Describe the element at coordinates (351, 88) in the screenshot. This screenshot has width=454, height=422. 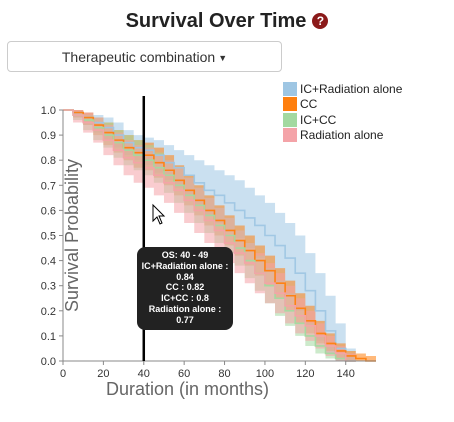
I see `legend-label: IC+Radiation alone` at that location.